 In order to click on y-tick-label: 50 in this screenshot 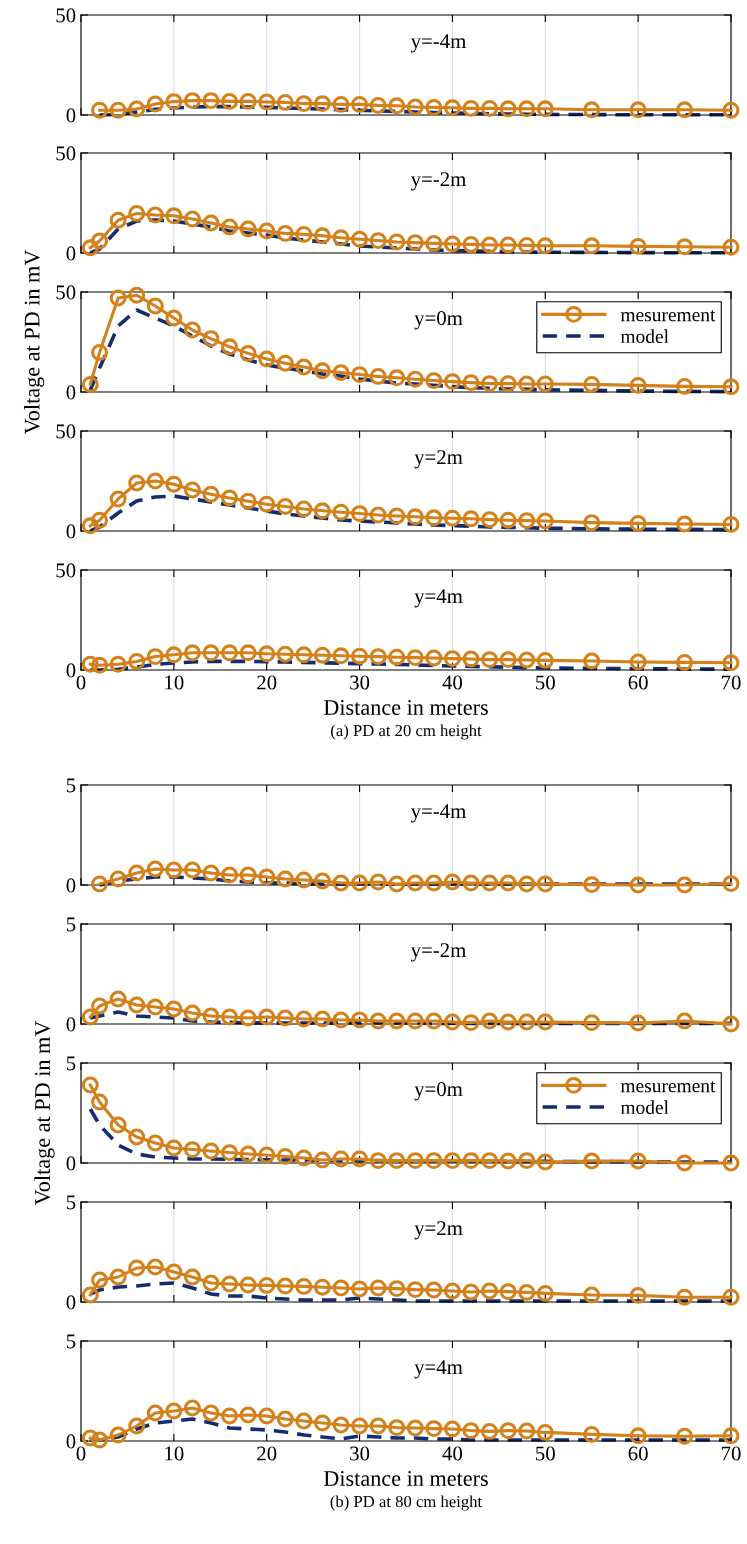, I will do `click(66, 431)`.